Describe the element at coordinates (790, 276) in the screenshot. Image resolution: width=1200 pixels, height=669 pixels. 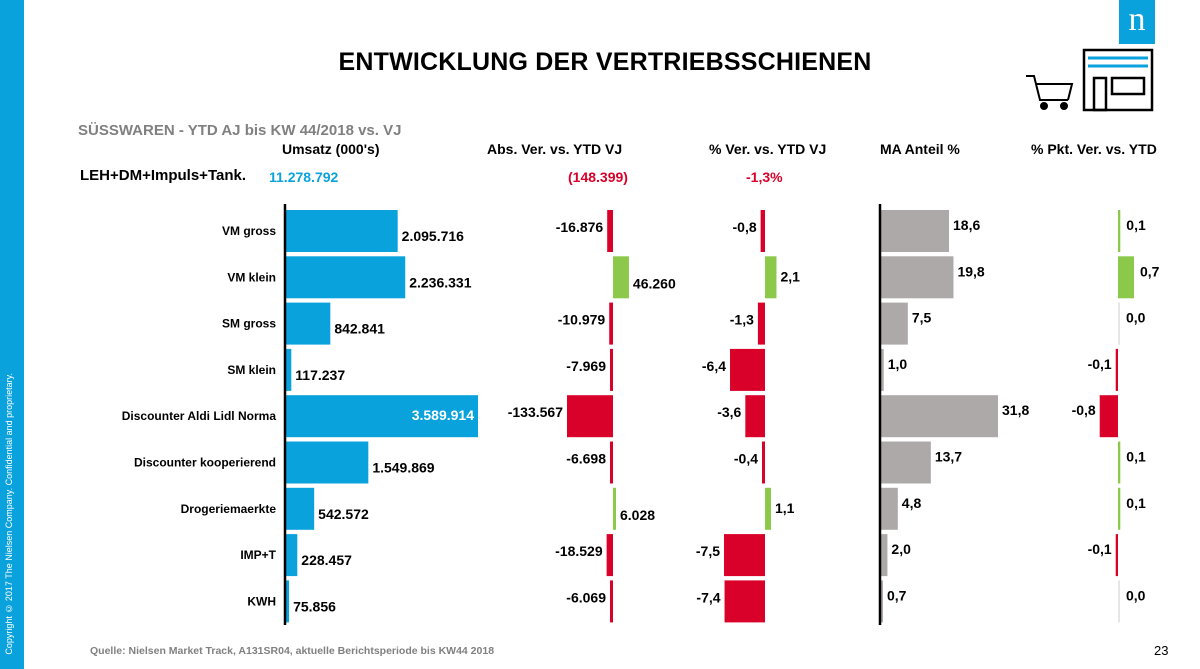
I see `value-label-pct: 2,1` at that location.